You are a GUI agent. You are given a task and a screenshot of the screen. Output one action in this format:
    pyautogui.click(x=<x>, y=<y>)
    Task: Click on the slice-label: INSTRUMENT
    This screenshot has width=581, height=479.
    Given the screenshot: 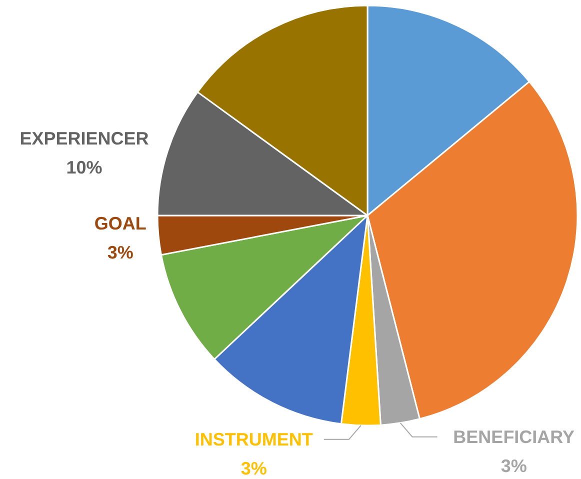 What is the action you would take?
    pyautogui.click(x=253, y=439)
    